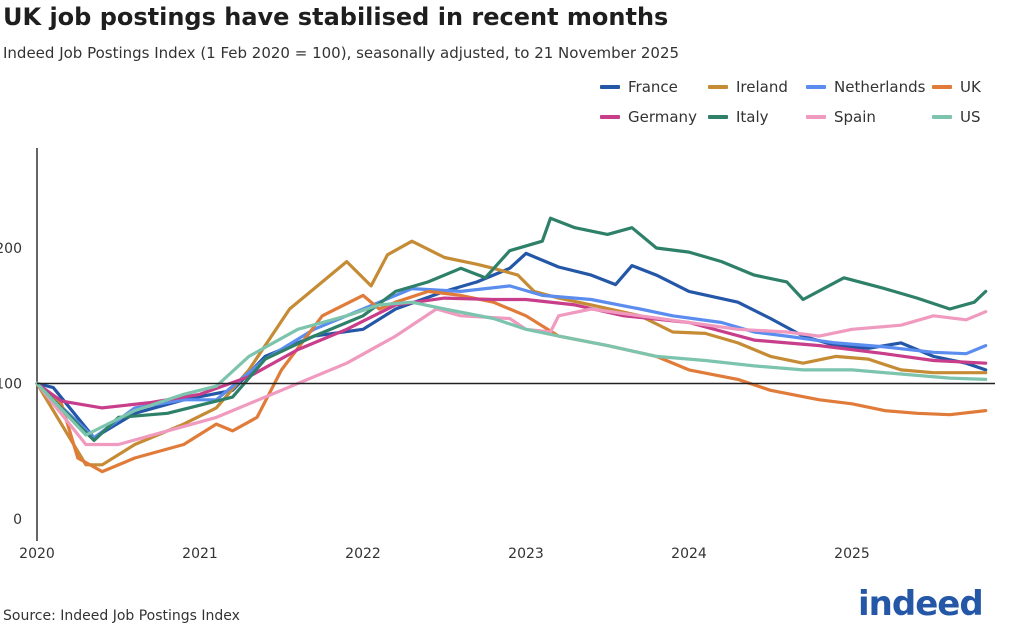  What do you see at coordinates (526, 554) in the screenshot?
I see `x-tick-label: 2023` at bounding box center [526, 554].